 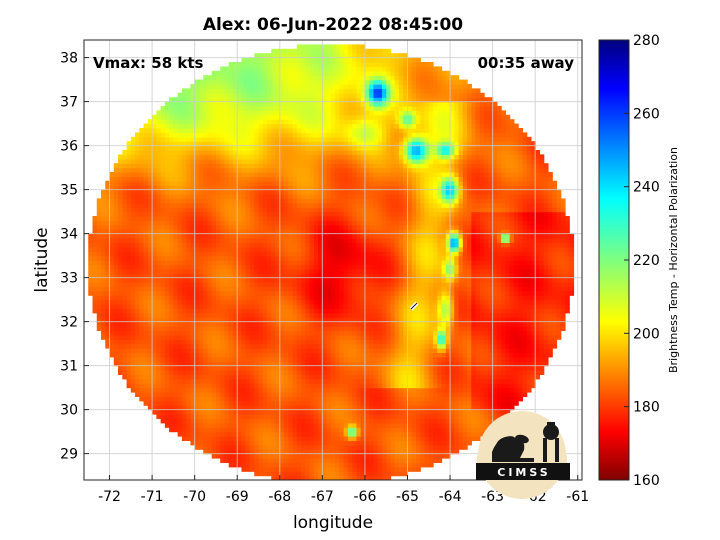 What do you see at coordinates (333, 523) in the screenshot?
I see `x-axis-label: longitude` at bounding box center [333, 523].